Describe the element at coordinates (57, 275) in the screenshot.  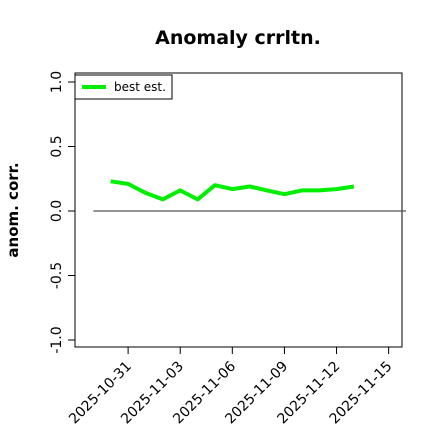
I see `y-tick-label: -0.5` at that location.